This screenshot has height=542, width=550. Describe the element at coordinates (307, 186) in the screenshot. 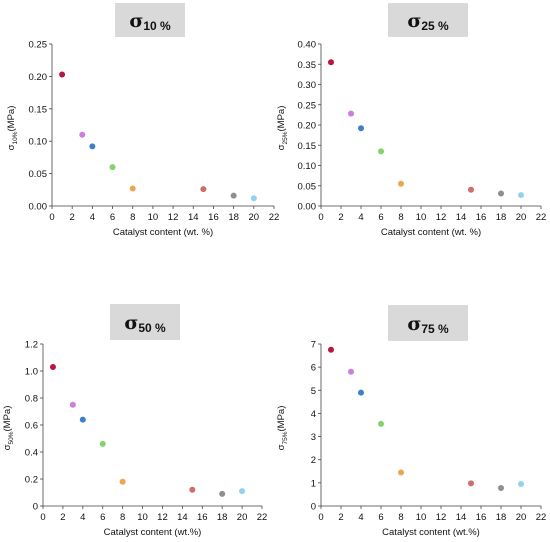

I see `y-tick-label: 0.05` at that location.